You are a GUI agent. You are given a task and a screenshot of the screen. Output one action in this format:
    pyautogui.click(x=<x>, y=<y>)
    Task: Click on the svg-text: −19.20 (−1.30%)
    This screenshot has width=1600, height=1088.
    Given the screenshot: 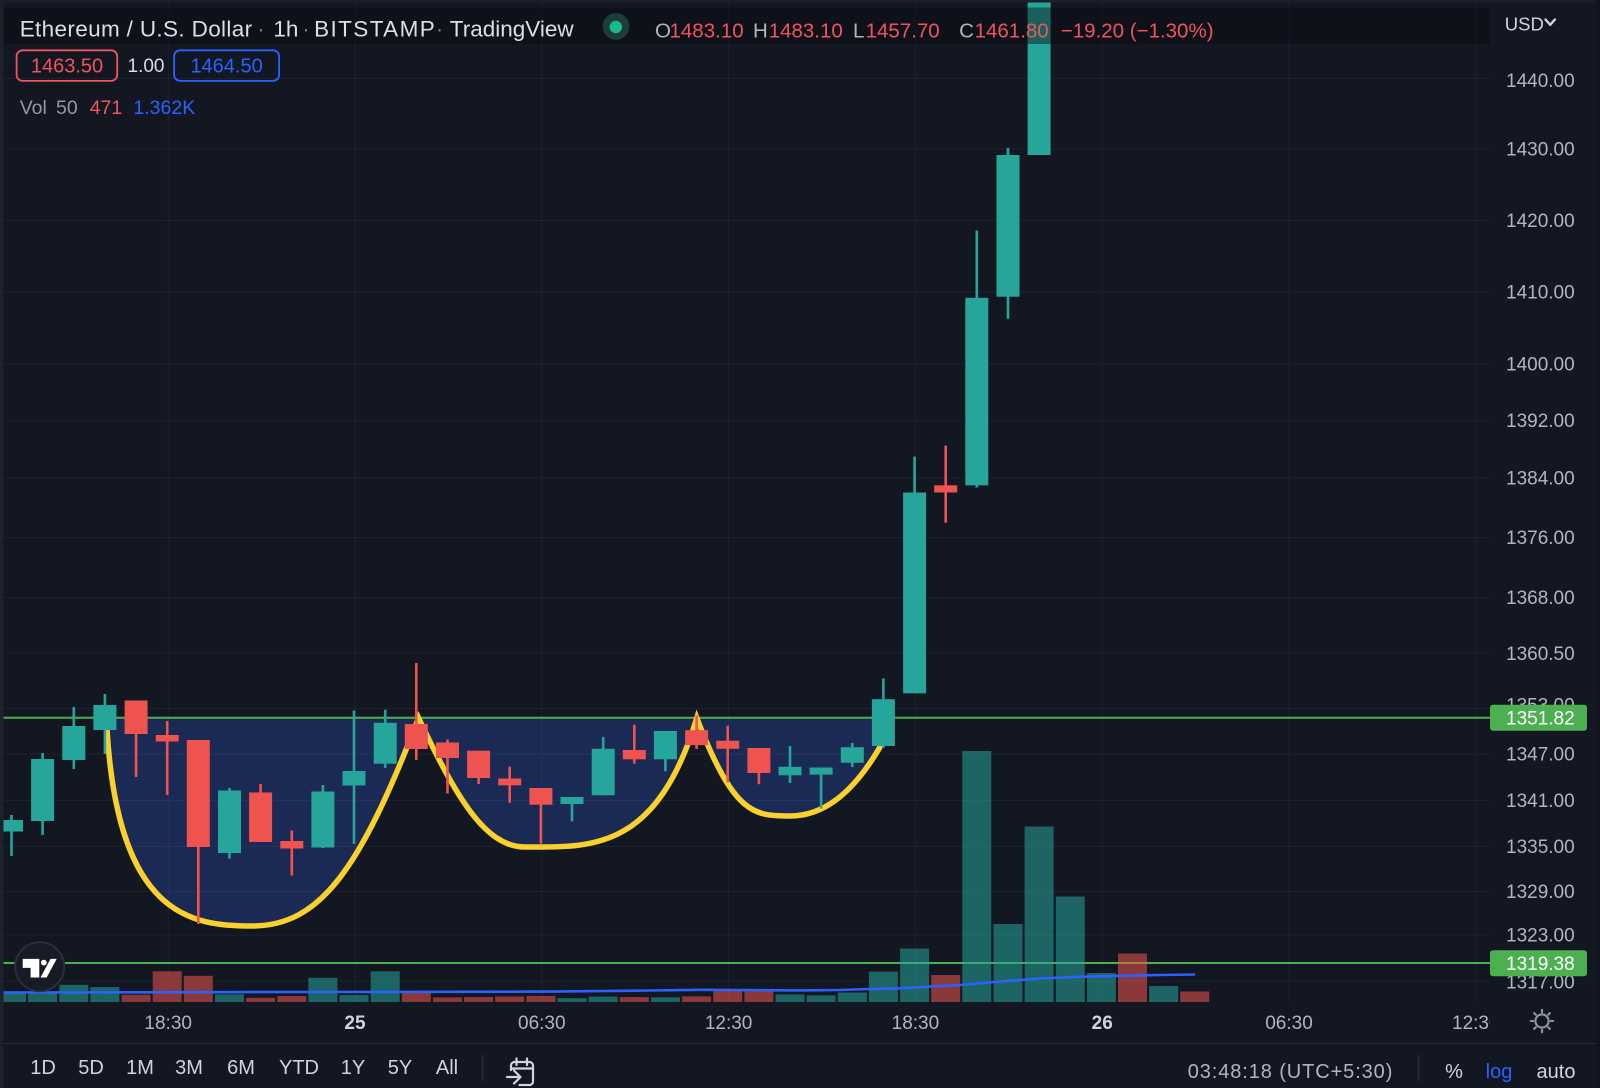 What is the action you would take?
    pyautogui.click(x=1137, y=31)
    